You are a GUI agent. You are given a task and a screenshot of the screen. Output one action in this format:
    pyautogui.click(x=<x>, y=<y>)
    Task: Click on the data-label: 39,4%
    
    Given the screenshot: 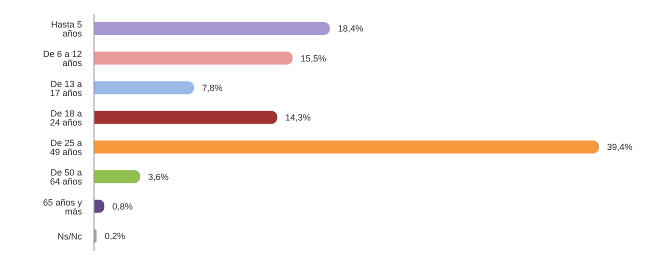 What is the action you would take?
    pyautogui.click(x=620, y=147)
    